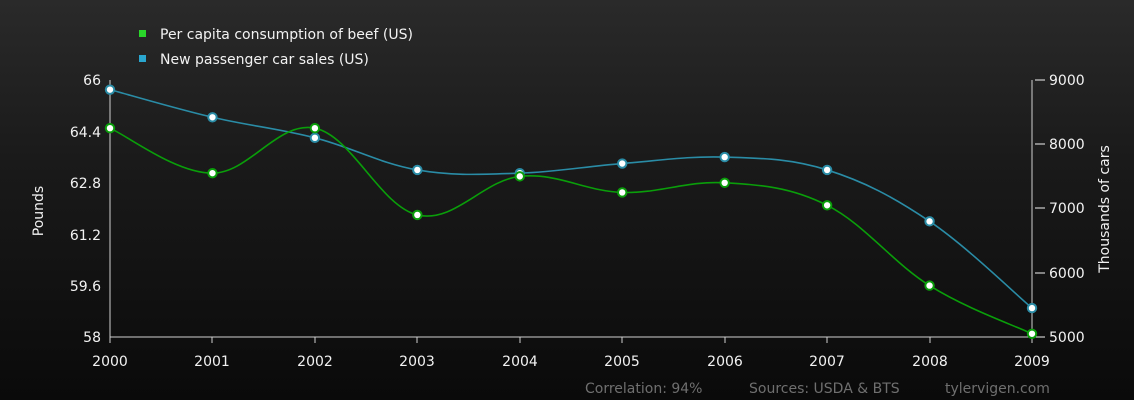 Image resolution: width=1134 pixels, height=400 pixels. What do you see at coordinates (286, 35) in the screenshot?
I see `legend-label-beef: Per capita consumption of beef (US)` at bounding box center [286, 35].